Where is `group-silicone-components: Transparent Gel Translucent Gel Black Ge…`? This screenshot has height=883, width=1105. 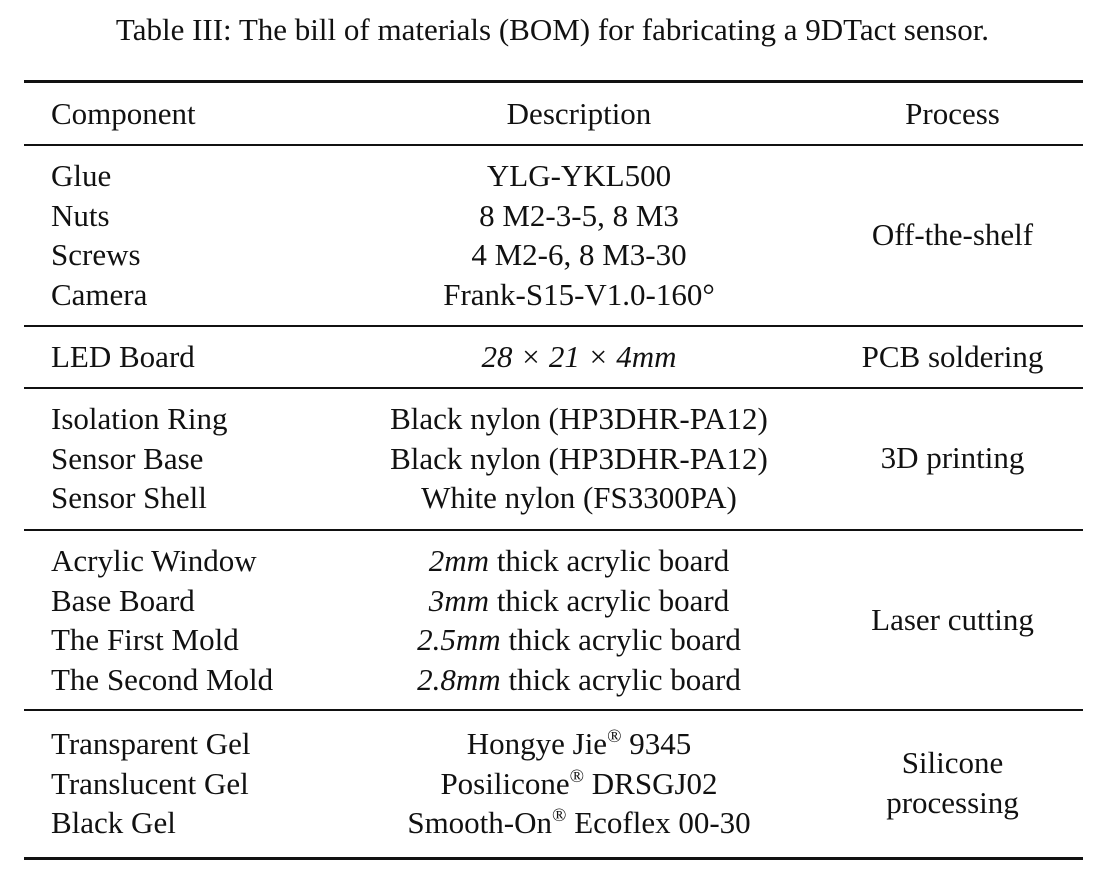
group-silicone-components: Transparent Gel Translucent Gel Black Ge… is located at coordinates (150, 783).